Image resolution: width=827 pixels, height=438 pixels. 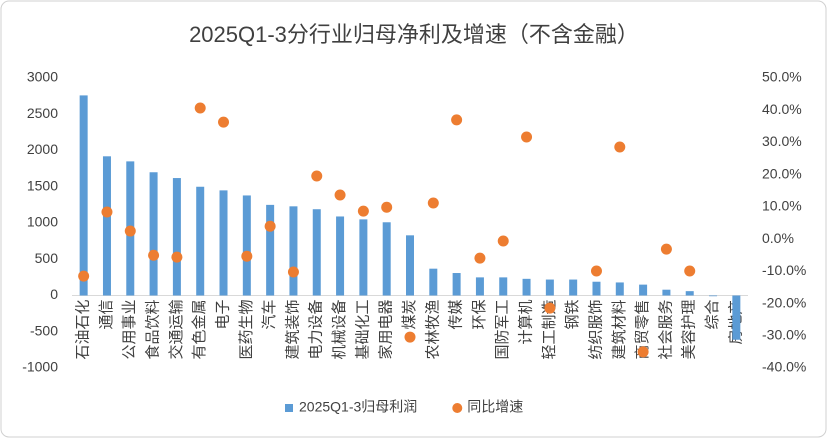 What do you see at coordinates (386, 330) in the screenshot?
I see `x-tick-label: 家用电器` at bounding box center [386, 330].